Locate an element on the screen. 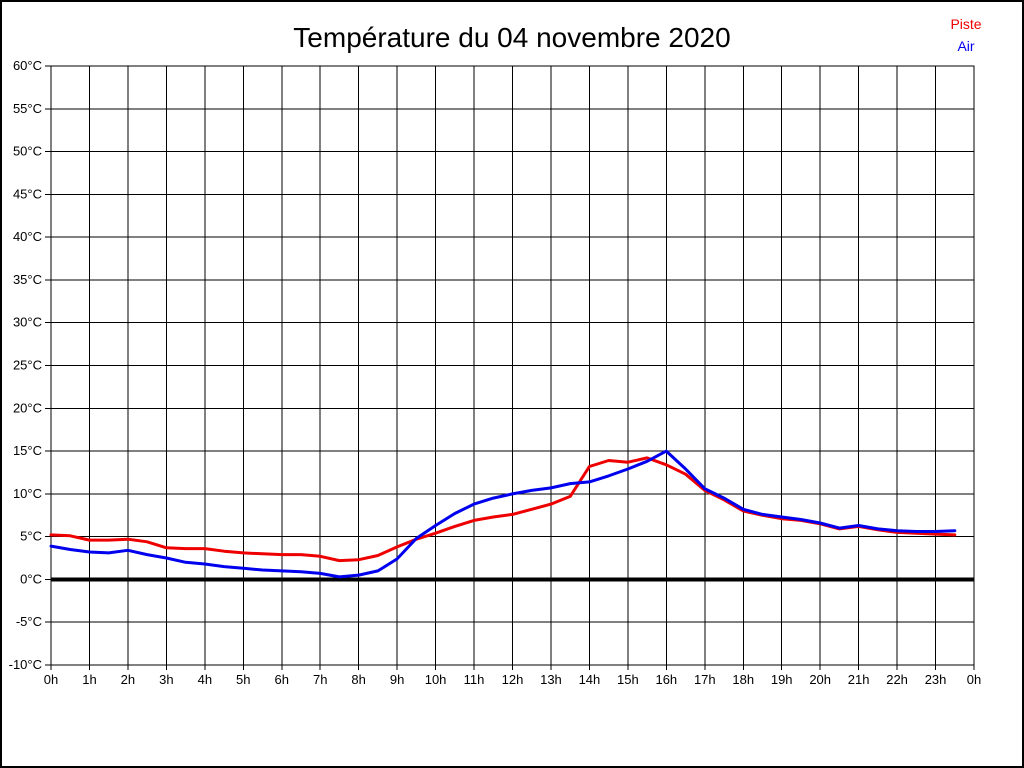 This screenshot has height=768, width=1024. x-tick-label: 1h is located at coordinates (89, 679).